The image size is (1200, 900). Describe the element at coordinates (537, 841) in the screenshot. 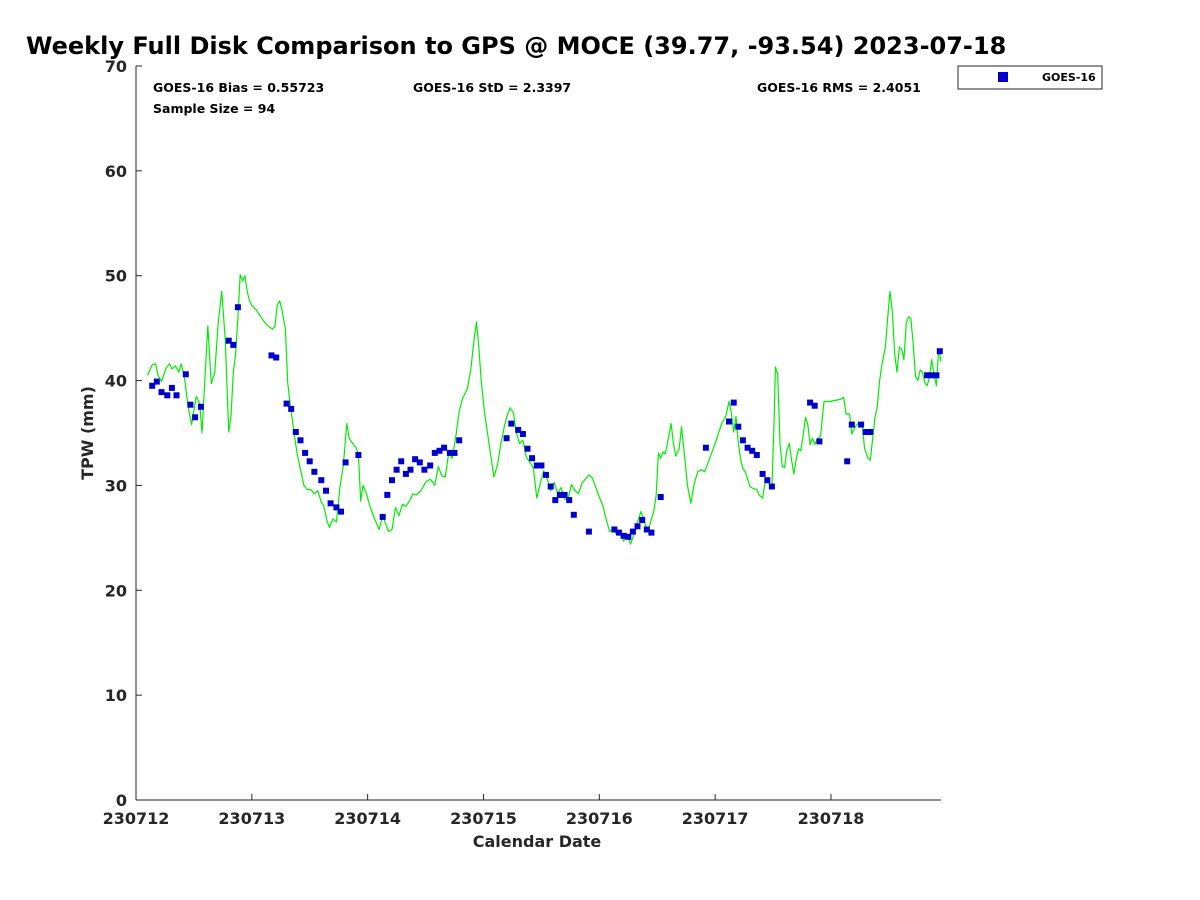

I see `x-axis-label: Calendar Date` at that location.